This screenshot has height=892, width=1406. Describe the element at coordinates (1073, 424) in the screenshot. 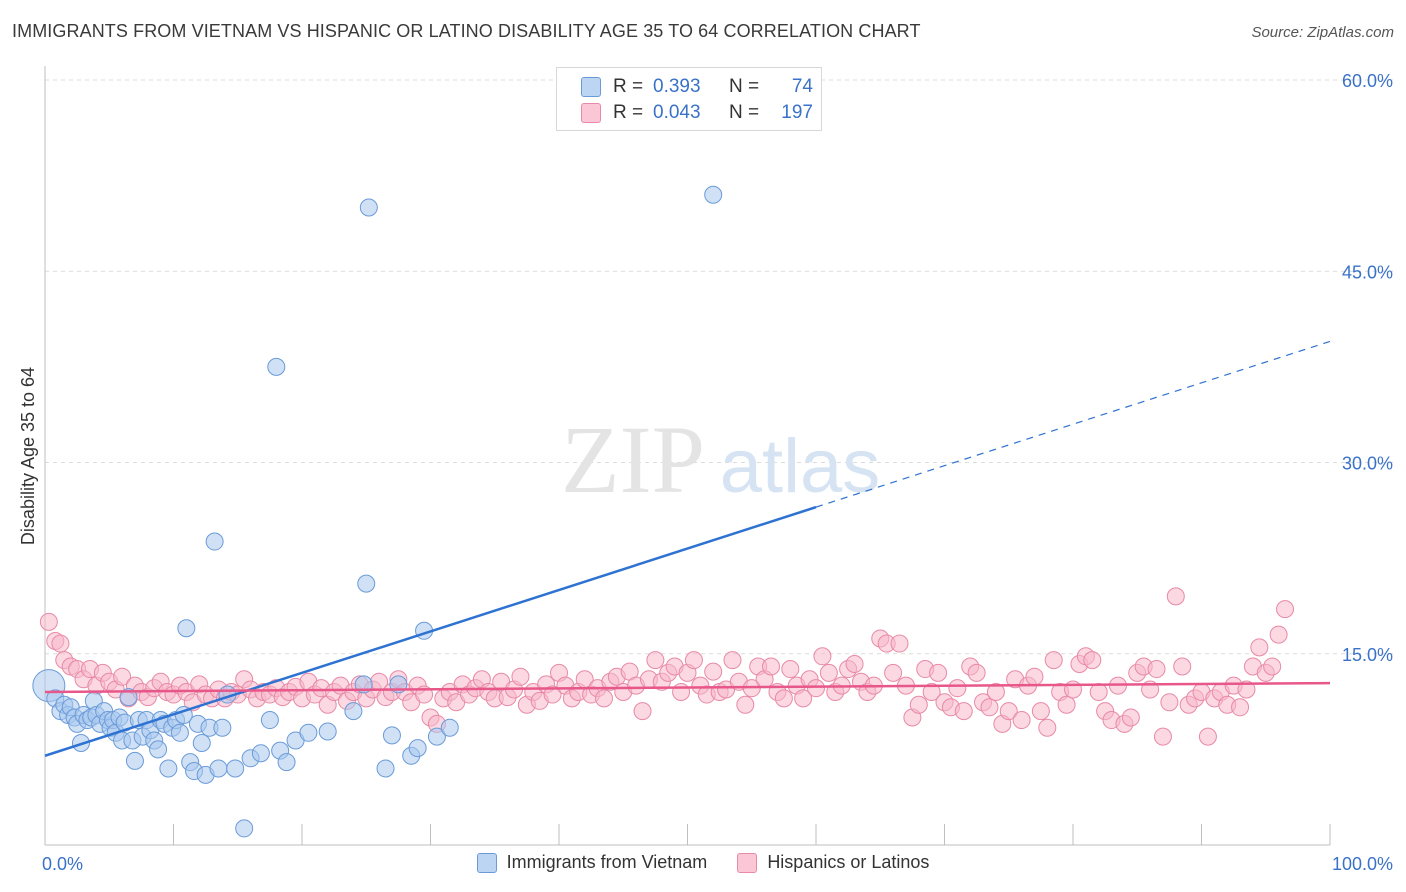

I see `trend-line-vietnam-extension` at that location.